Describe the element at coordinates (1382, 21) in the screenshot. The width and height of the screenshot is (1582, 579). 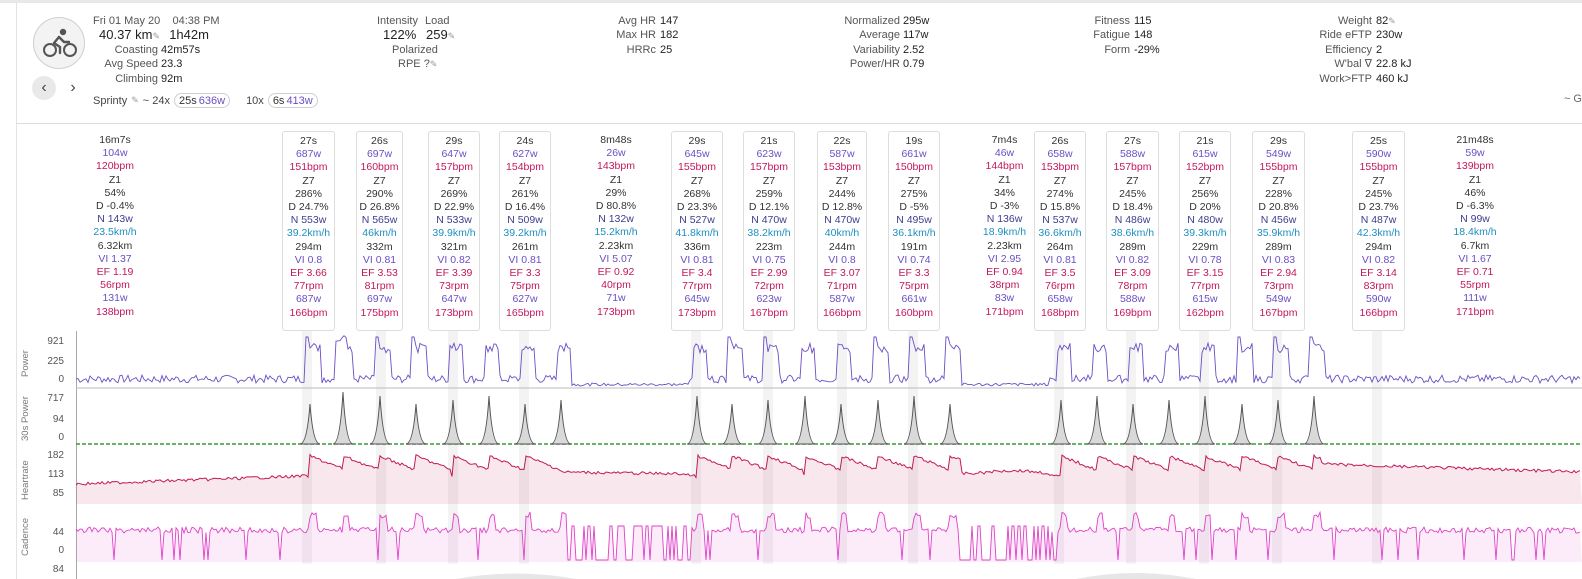
I see `weight-value: 82` at that location.